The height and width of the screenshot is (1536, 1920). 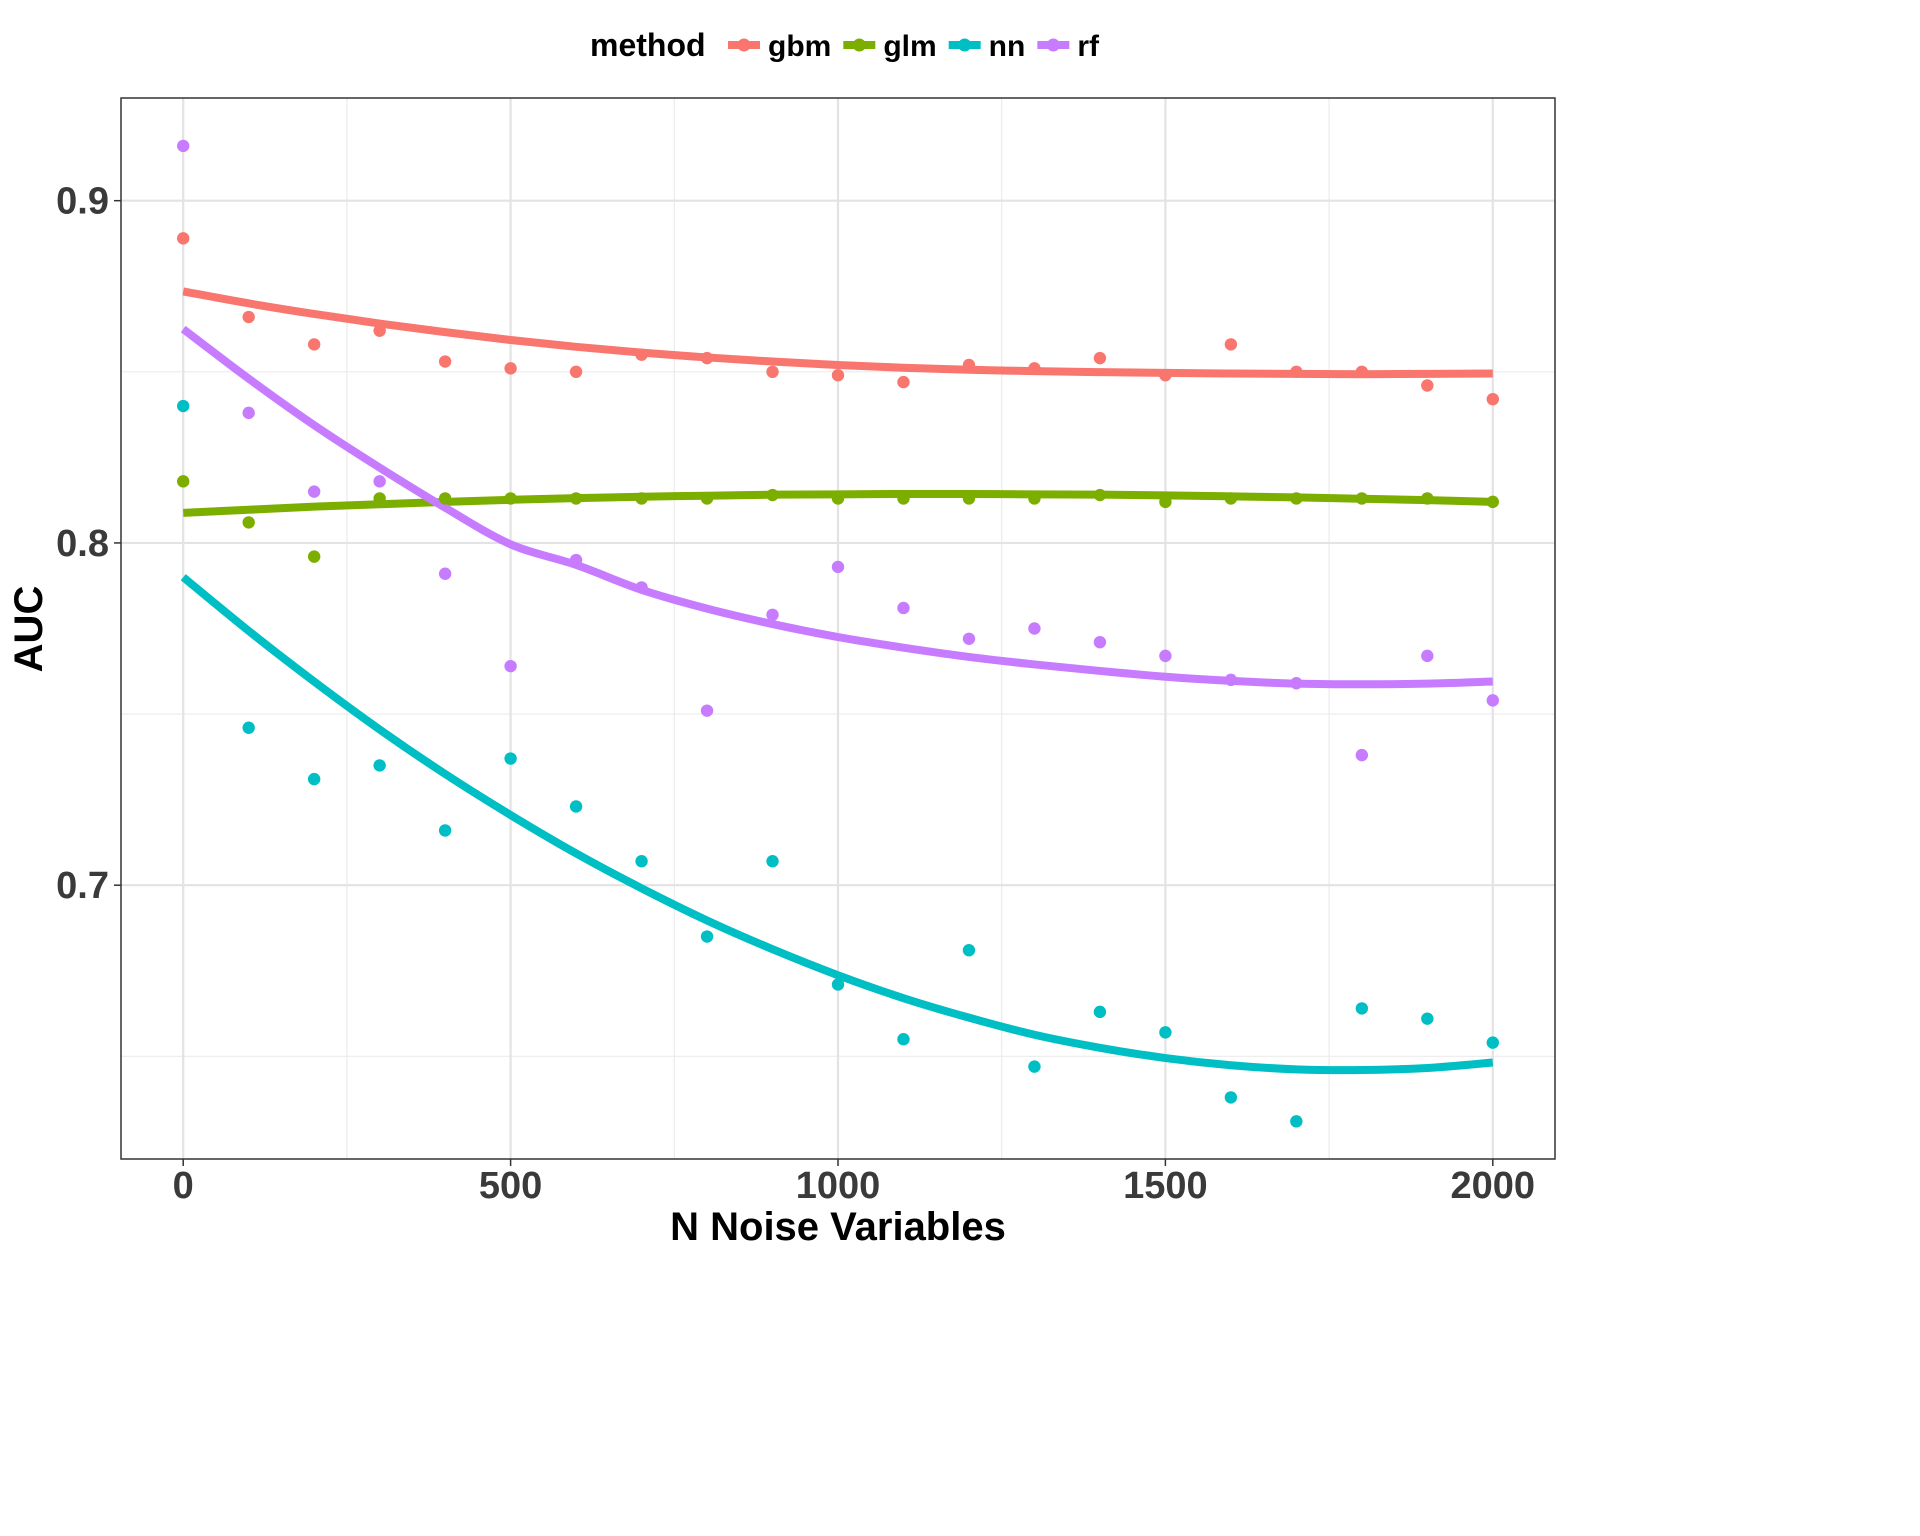 I want to click on x-tick-label: 500, so click(x=510, y=1186).